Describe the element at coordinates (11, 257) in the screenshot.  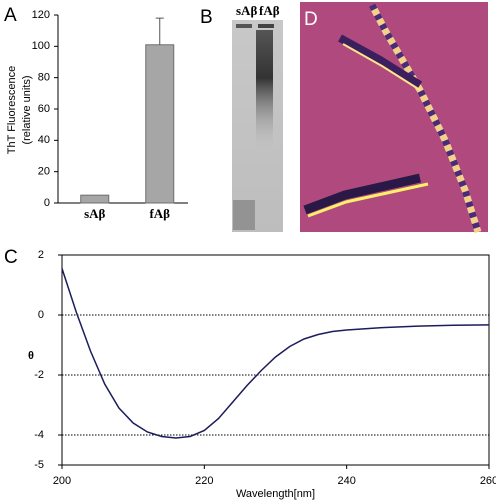
I see `panel-label: C` at that location.